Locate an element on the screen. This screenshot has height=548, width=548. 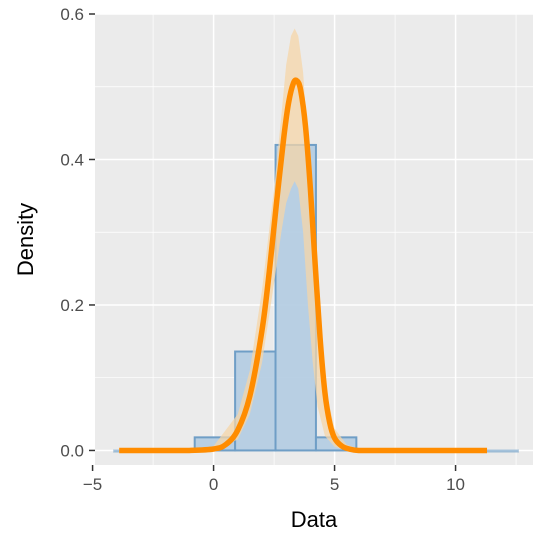
x-axis: −5 0 5 10 is located at coordinates (274, 479).